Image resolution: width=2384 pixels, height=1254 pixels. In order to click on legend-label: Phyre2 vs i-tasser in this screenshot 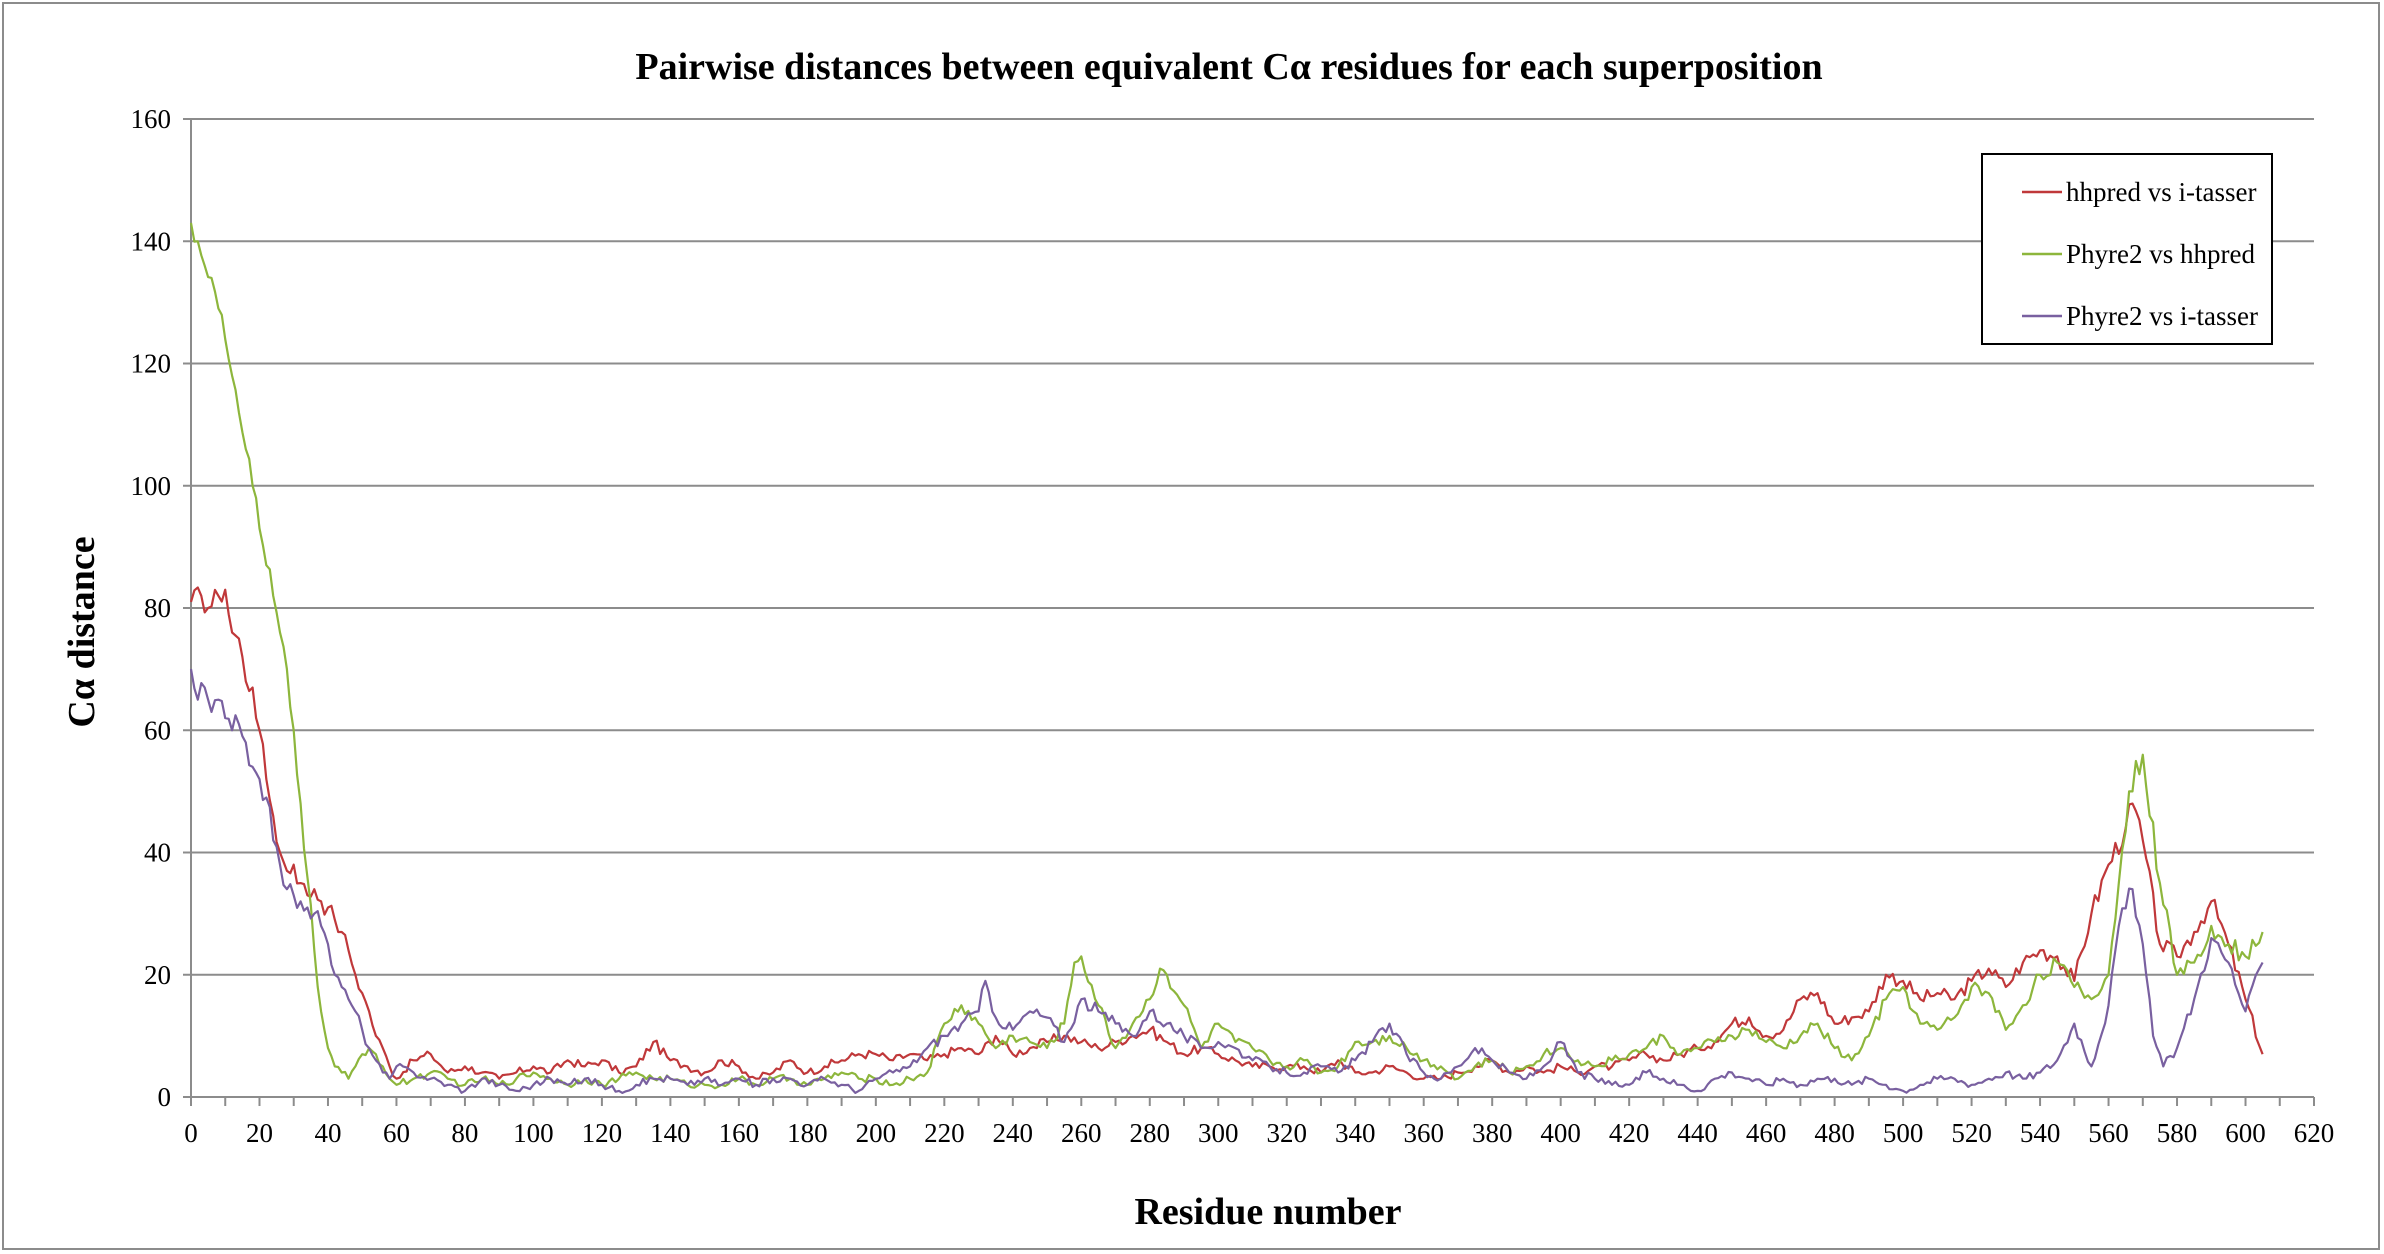, I will do `click(2162, 316)`.